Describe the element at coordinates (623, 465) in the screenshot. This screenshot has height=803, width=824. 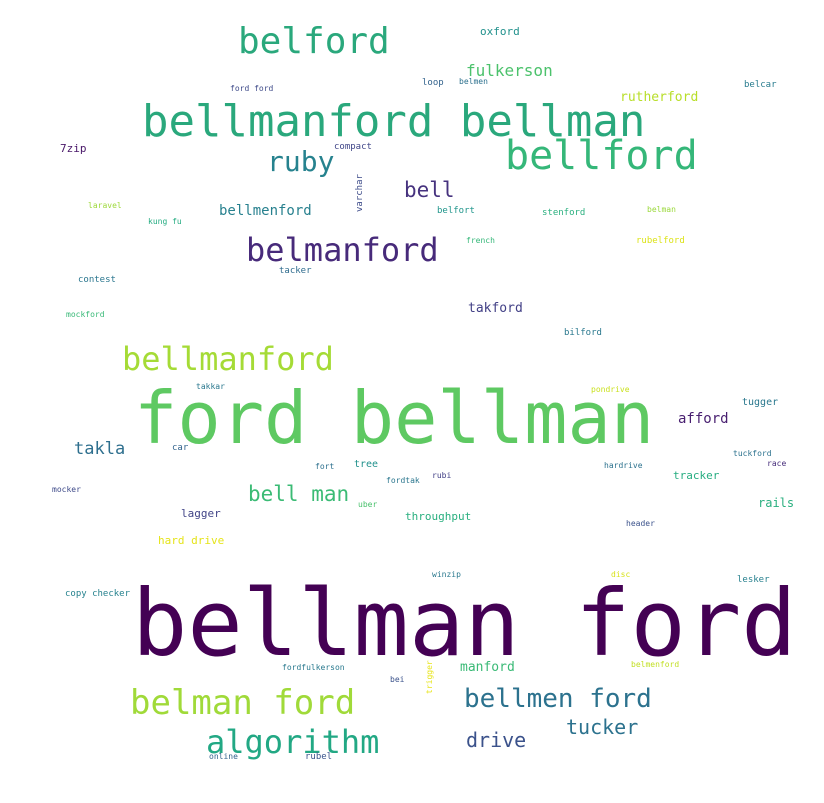
I see `word-hardrive: hardrive` at that location.